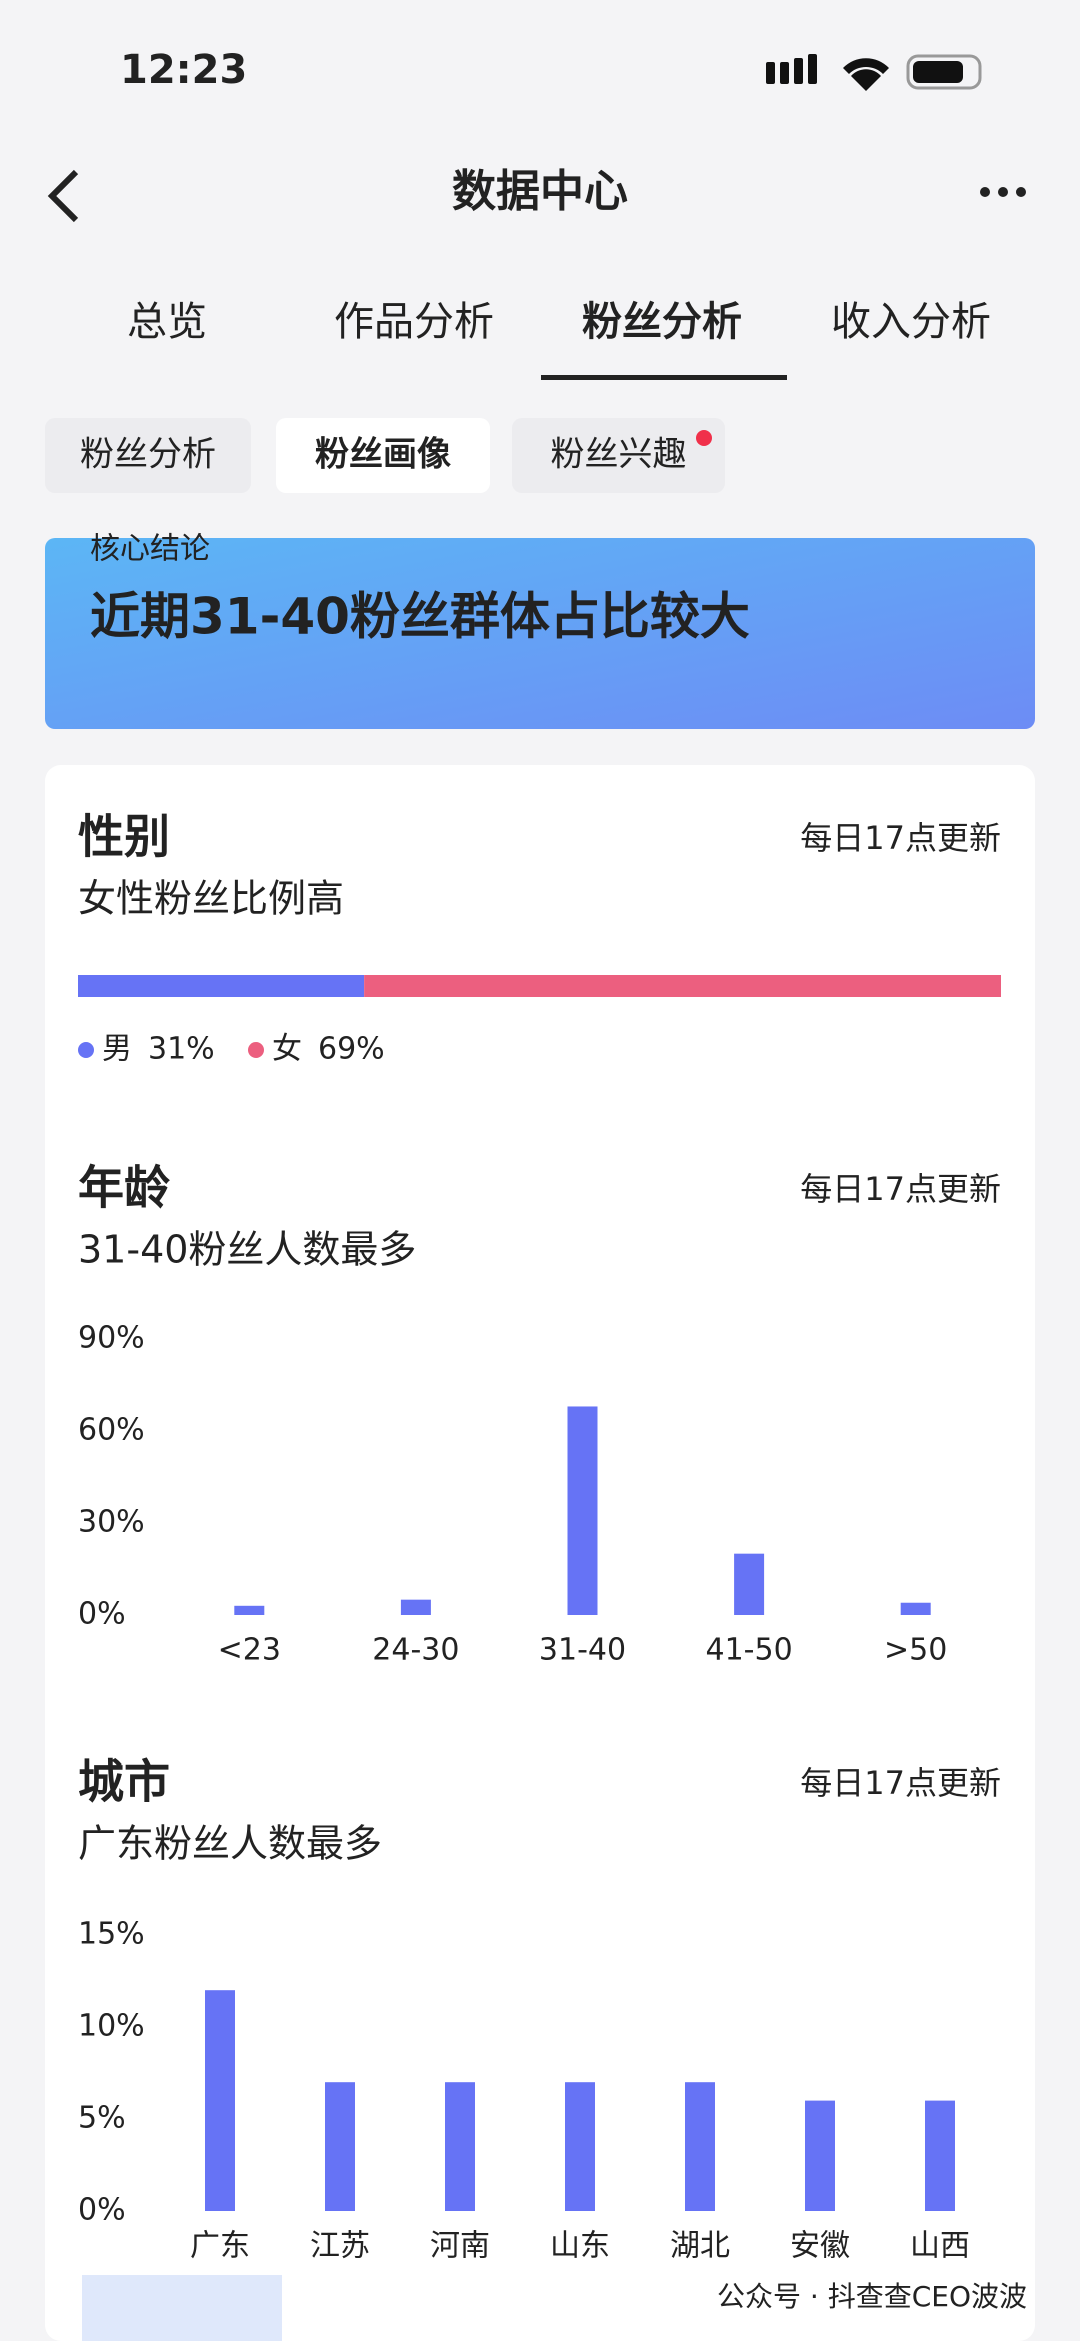  I want to click on status-icons, so click(874, 72).